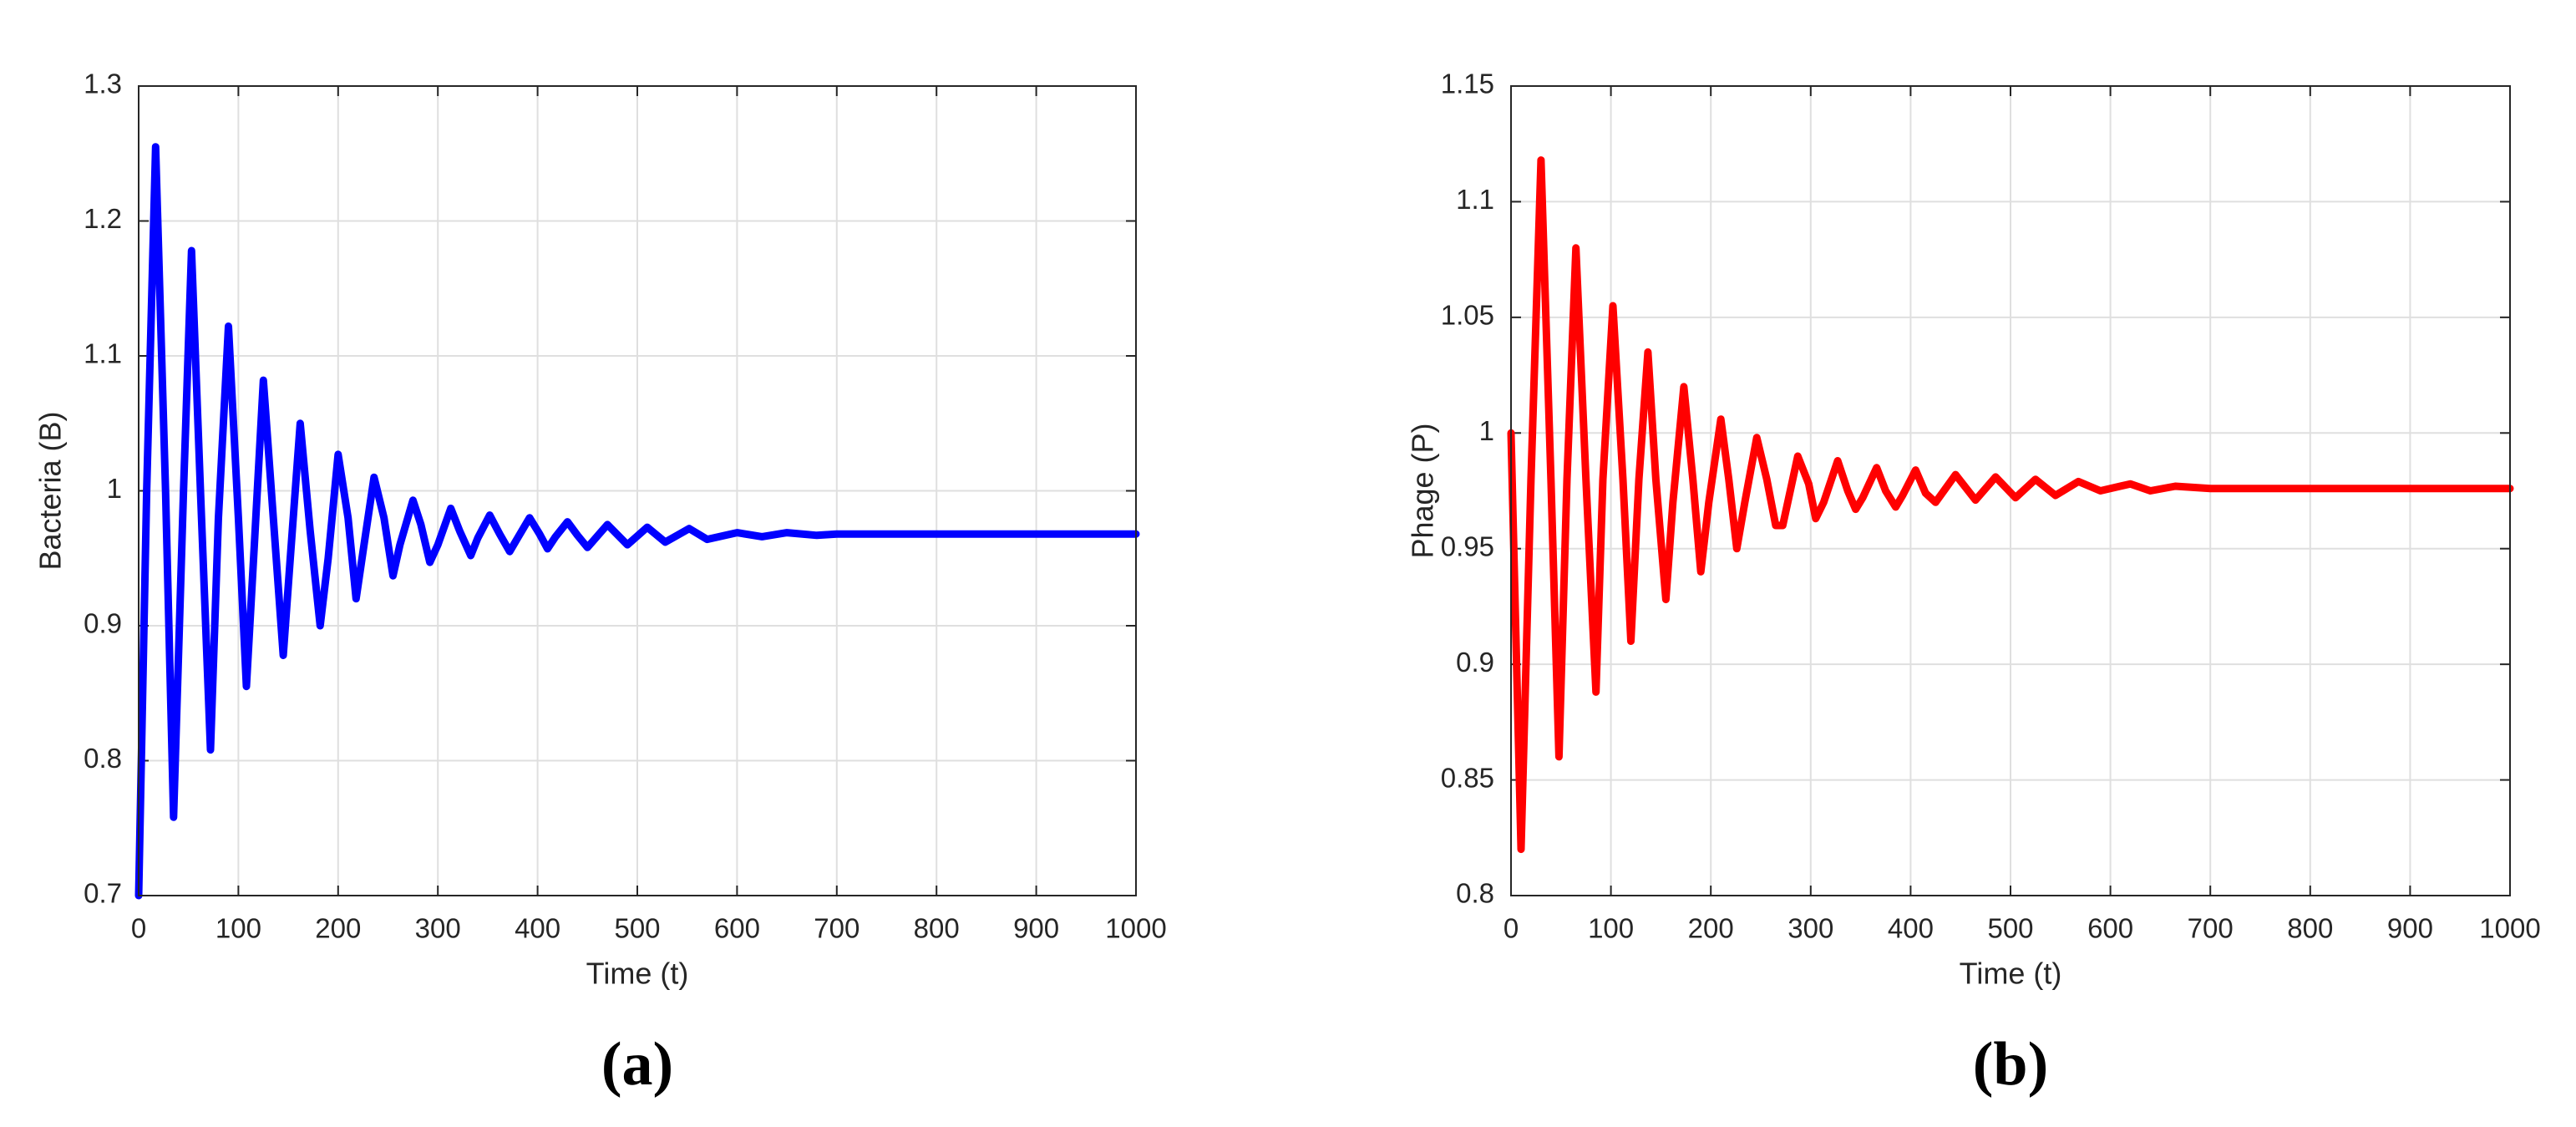 This screenshot has width=2576, height=1127. Describe the element at coordinates (103, 218) in the screenshot. I see `y-tick-label: 1.2` at that location.